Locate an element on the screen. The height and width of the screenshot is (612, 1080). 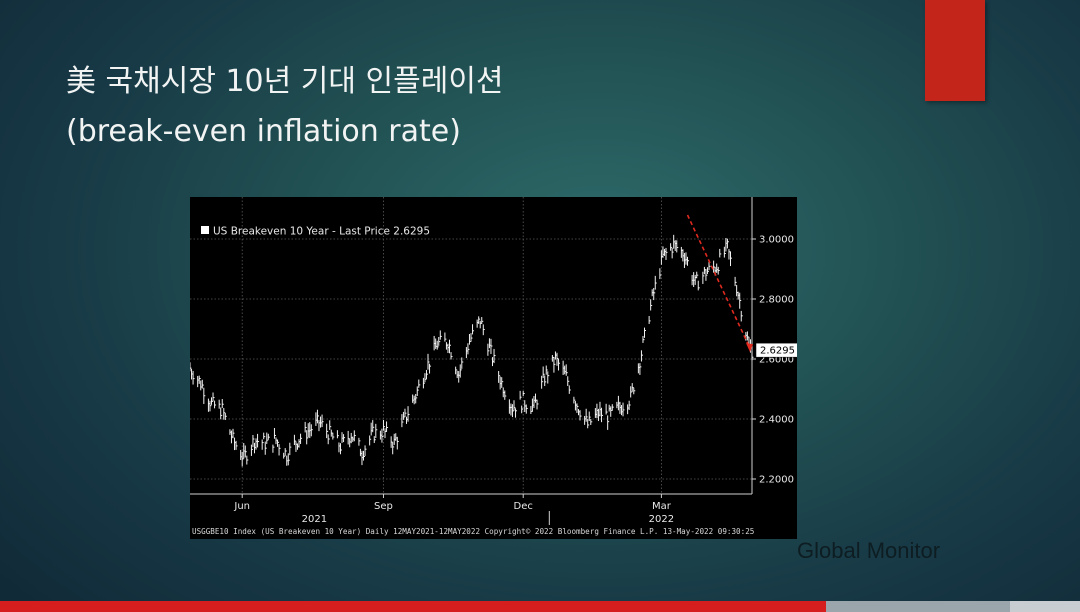
last-price-label: 2.6295 is located at coordinates (777, 351).